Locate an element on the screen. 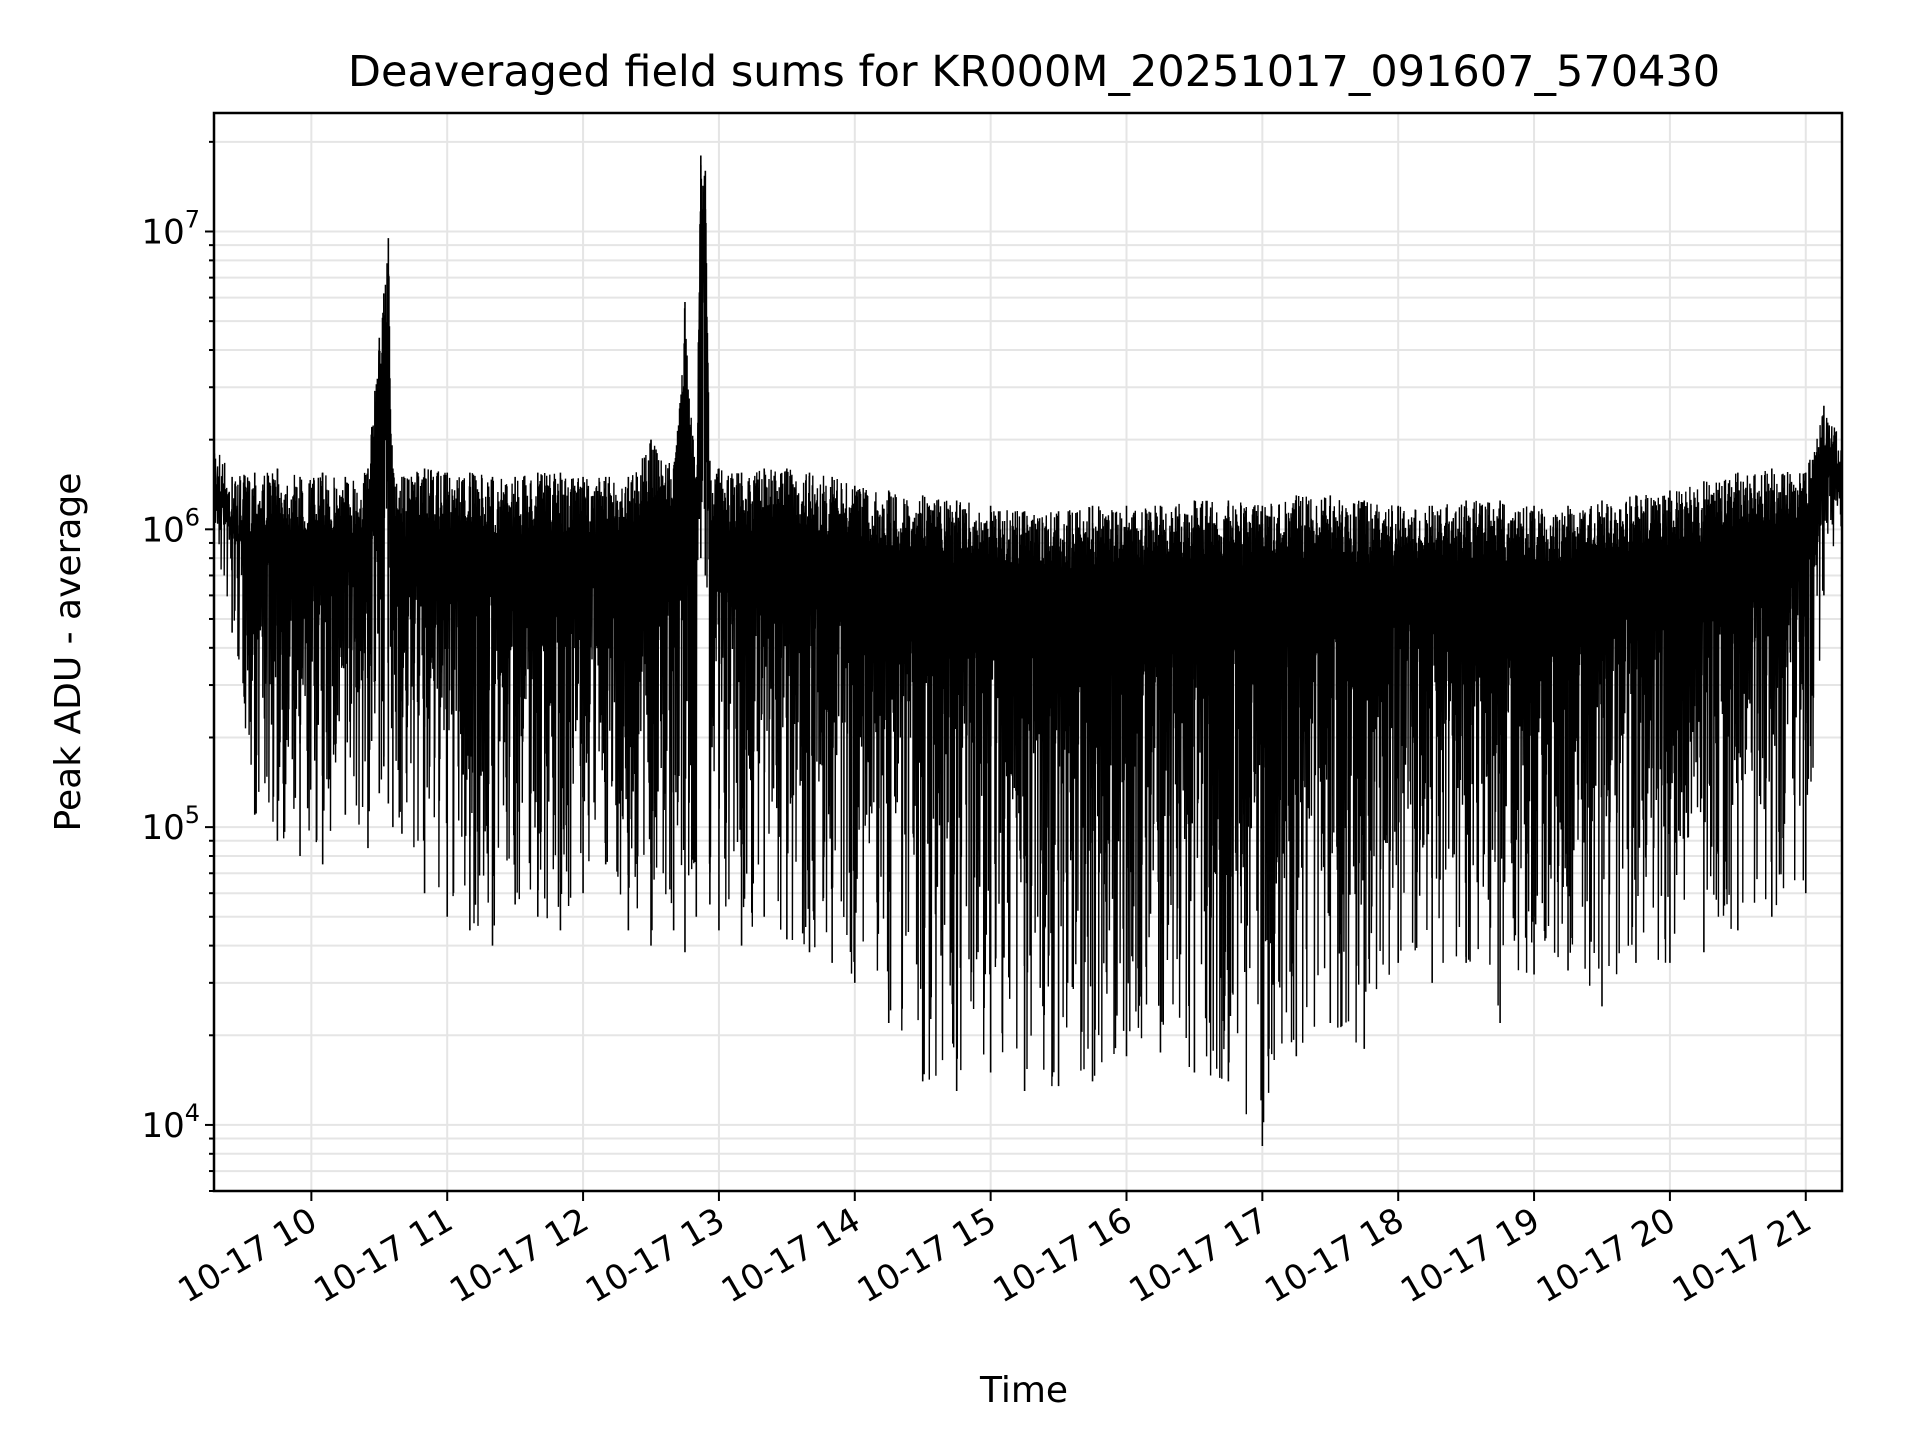 Image resolution: width=1920 pixels, height=1440 pixels. x-tick-label: 10-17 21 is located at coordinates (1742, 1255).